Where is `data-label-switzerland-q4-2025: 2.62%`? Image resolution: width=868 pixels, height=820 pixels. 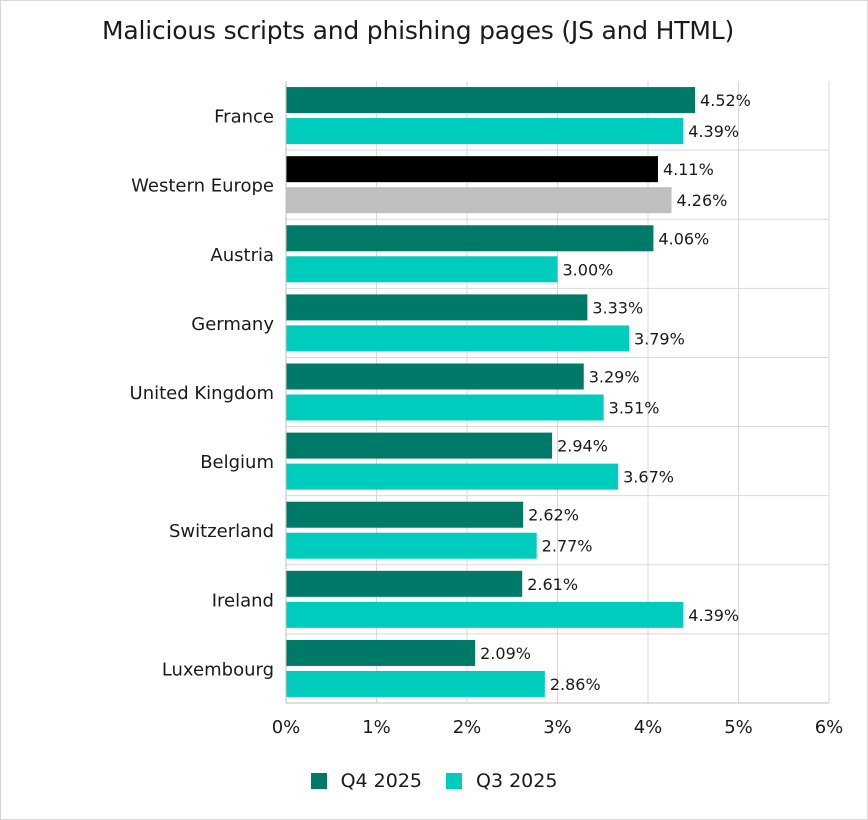
data-label-switzerland-q4-2025: 2.62% is located at coordinates (553, 515).